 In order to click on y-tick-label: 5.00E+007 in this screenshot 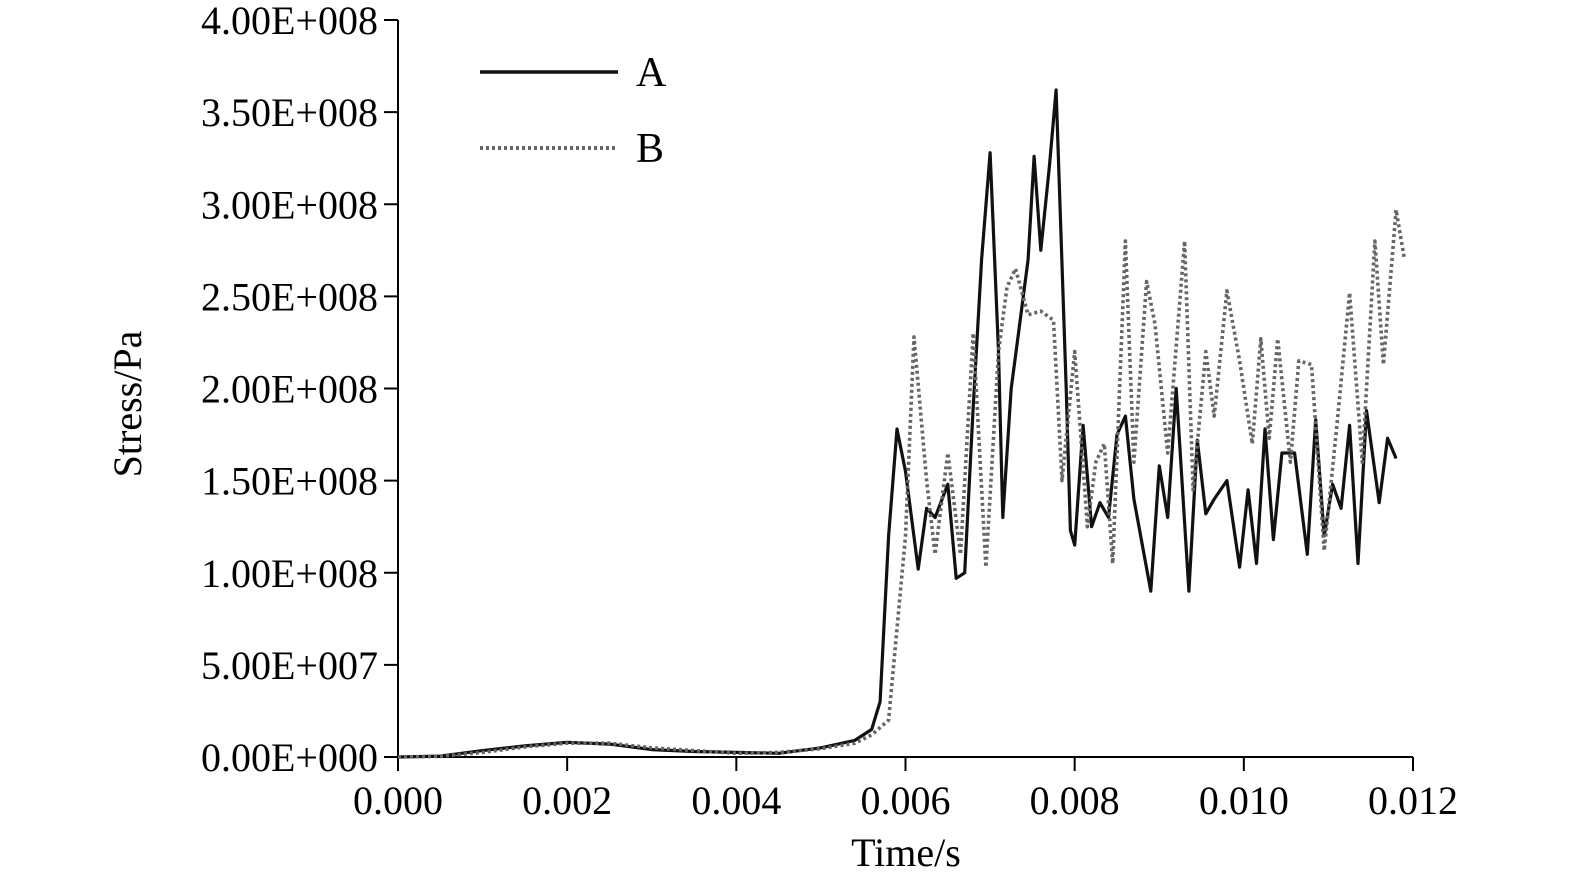, I will do `click(289, 665)`.